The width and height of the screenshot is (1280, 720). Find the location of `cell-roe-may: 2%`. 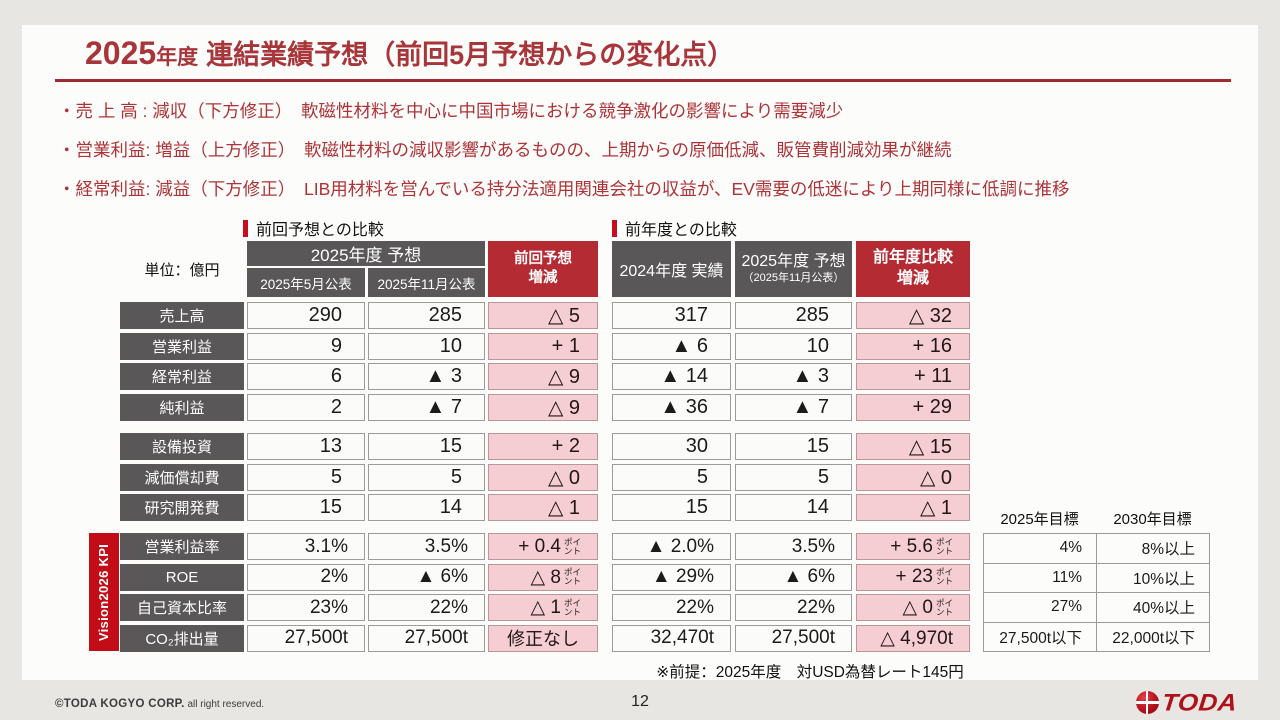

cell-roe-may: 2% is located at coordinates (306, 577).